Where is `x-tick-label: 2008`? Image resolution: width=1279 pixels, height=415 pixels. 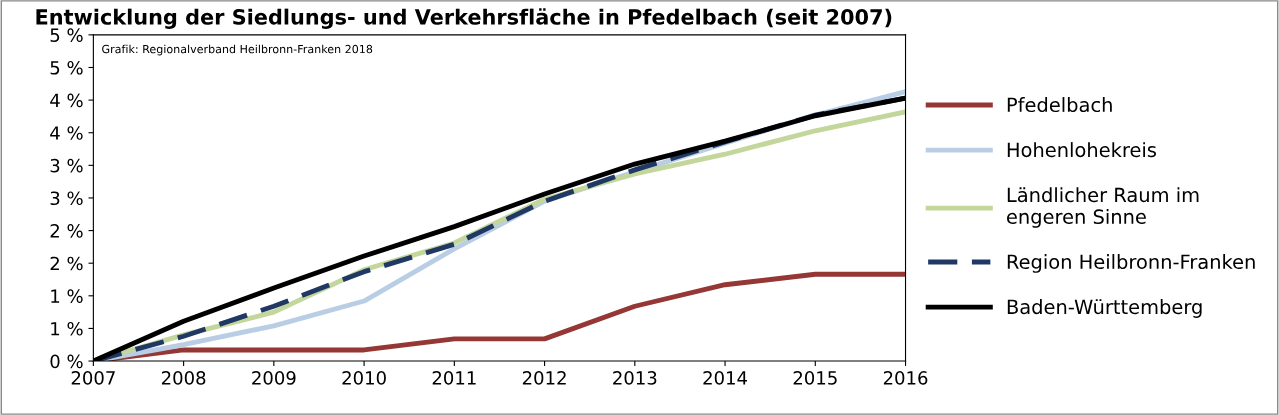 x-tick-label: 2008 is located at coordinates (183, 378).